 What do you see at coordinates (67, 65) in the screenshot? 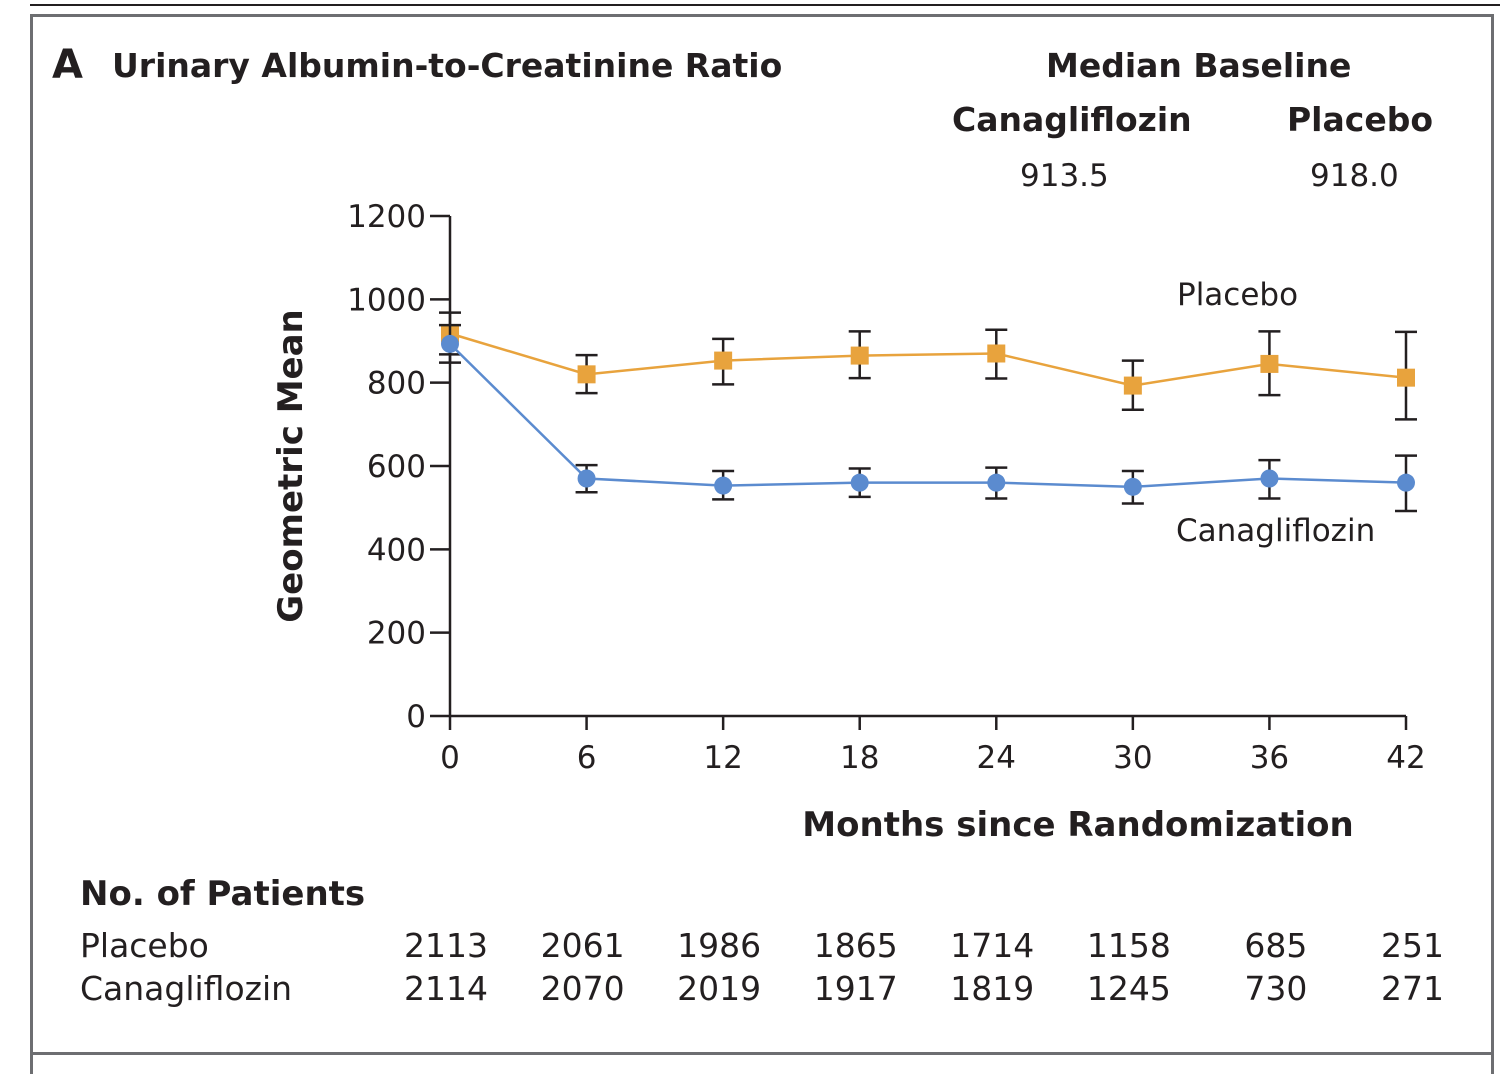
I see `panel-letter: A` at bounding box center [67, 65].